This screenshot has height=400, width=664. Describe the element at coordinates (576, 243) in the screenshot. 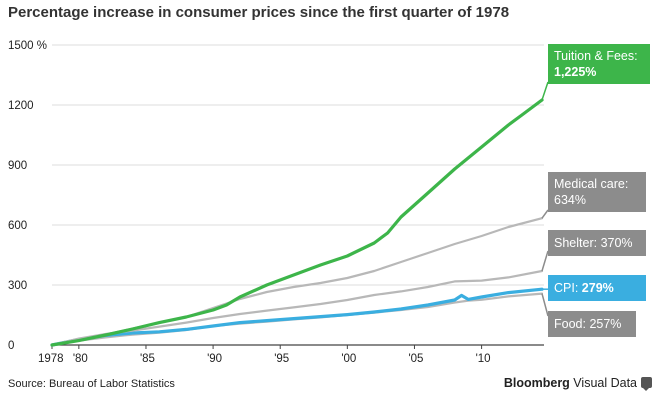

I see `series-label-name: Shelter:` at that location.